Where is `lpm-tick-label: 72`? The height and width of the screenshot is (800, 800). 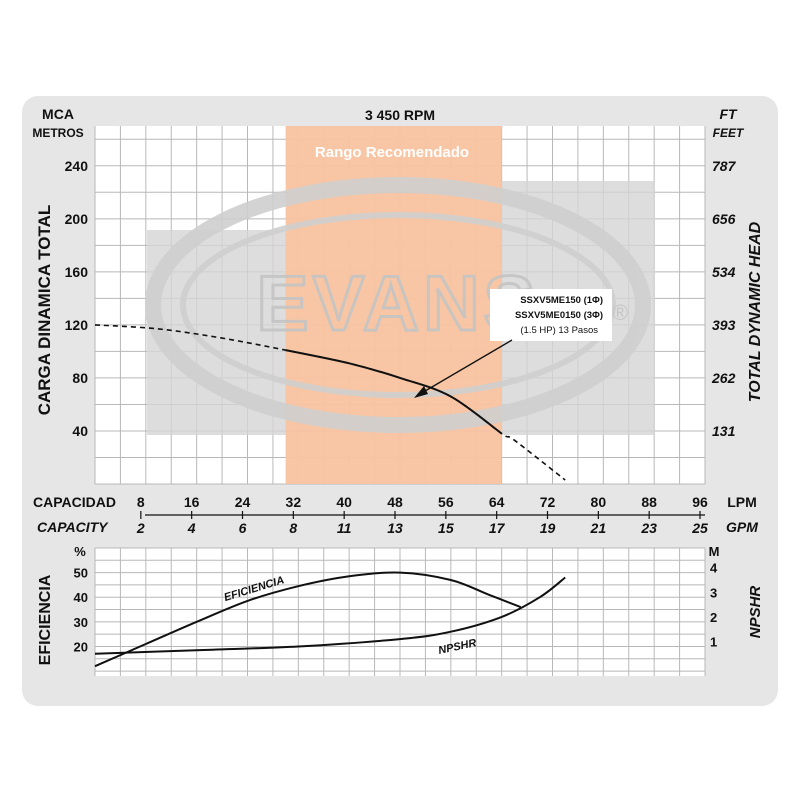 lpm-tick-label: 72 is located at coordinates (548, 502).